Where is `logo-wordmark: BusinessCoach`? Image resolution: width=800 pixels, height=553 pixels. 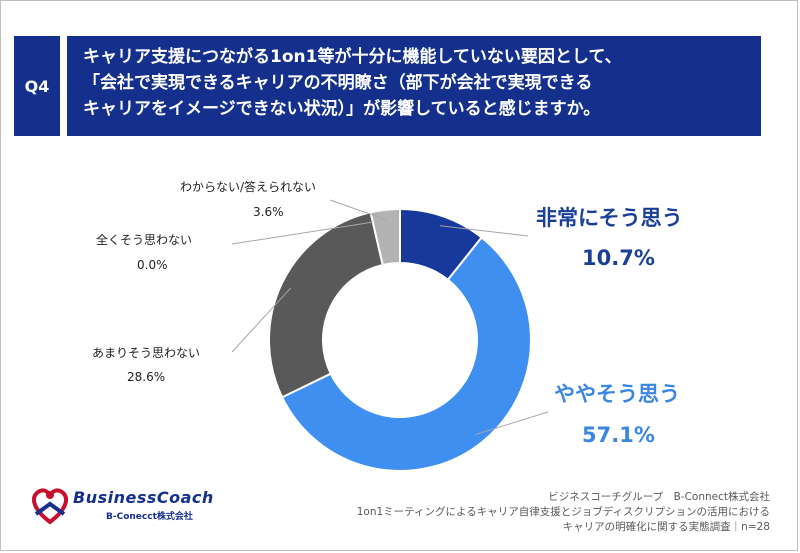
logo-wordmark: BusinessCoach is located at coordinates (143, 497).